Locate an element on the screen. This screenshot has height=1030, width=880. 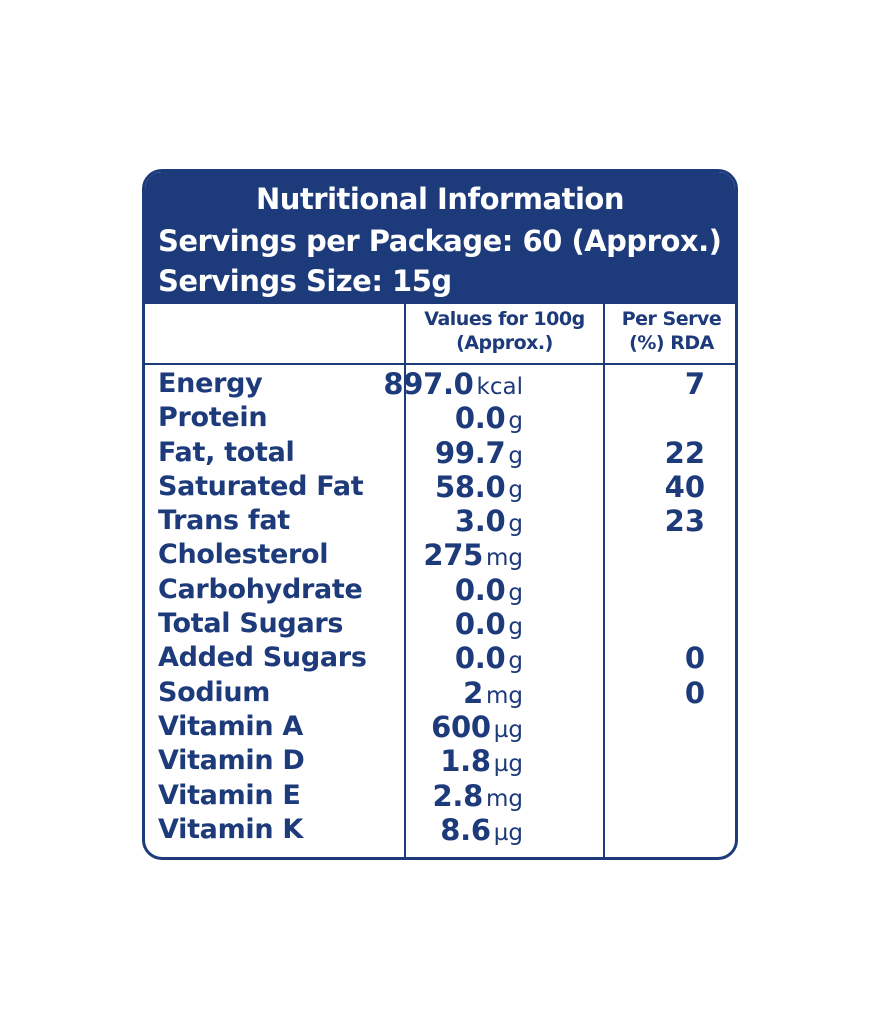
servings-per-package: Servings per Package: 60 (Approx.) is located at coordinates (440, 241).